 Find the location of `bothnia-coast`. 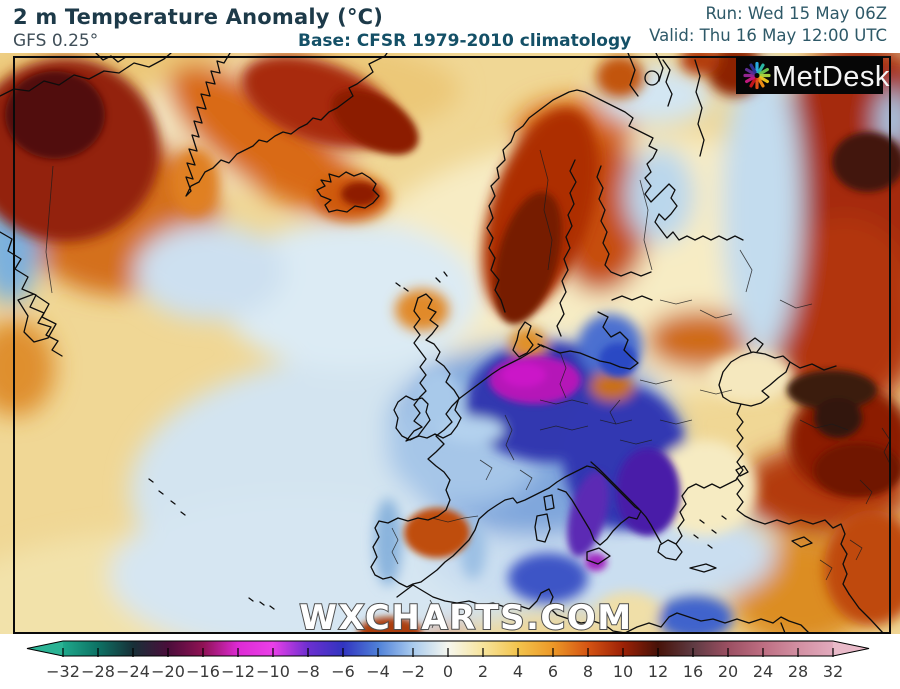

bothnia-coast is located at coordinates (604, 248).